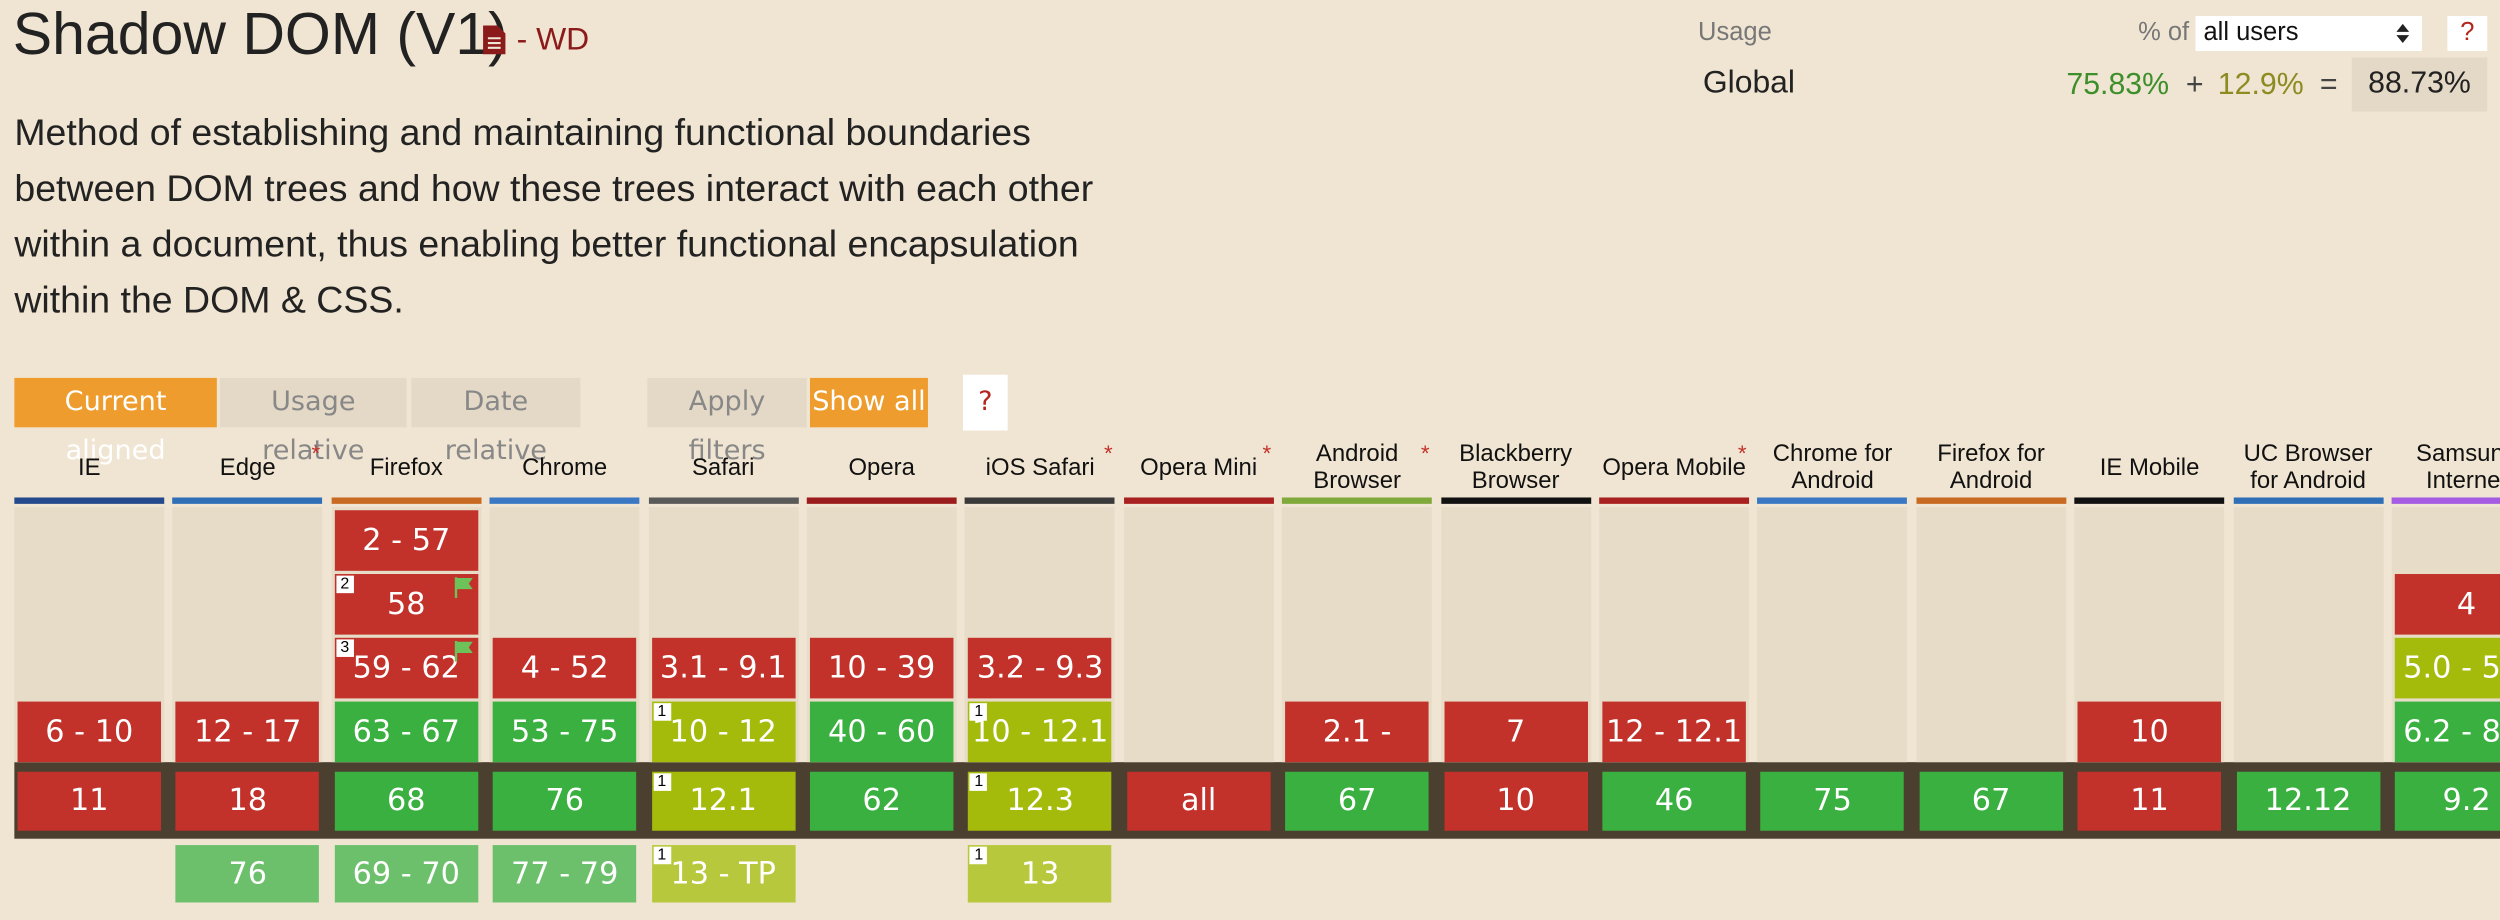 The width and height of the screenshot is (2500, 920). I want to click on version-range: 12.12, so click(2308, 800).